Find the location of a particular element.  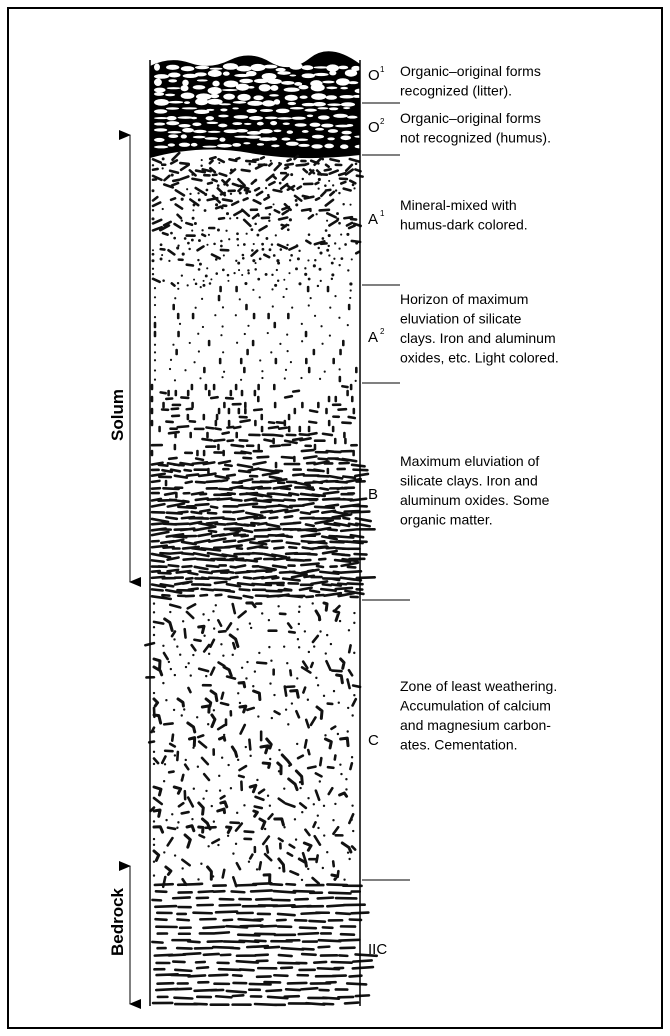

horizon-description: ates. Cementation. is located at coordinates (459, 745).